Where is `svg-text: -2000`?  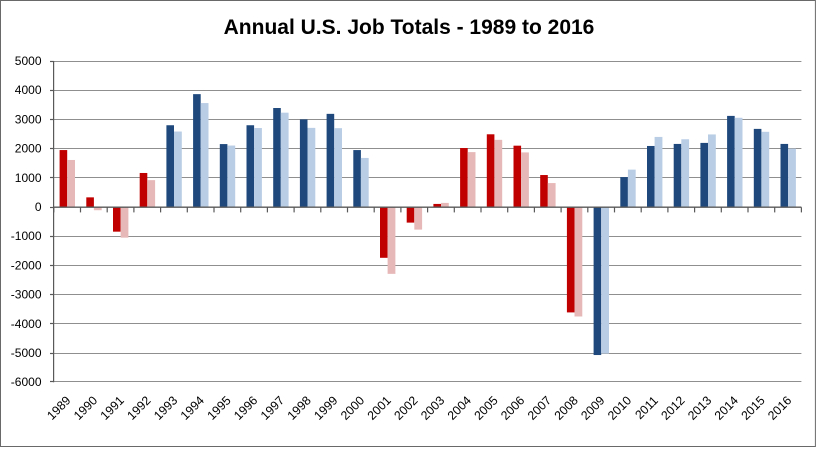 svg-text: -2000 is located at coordinates (26, 265).